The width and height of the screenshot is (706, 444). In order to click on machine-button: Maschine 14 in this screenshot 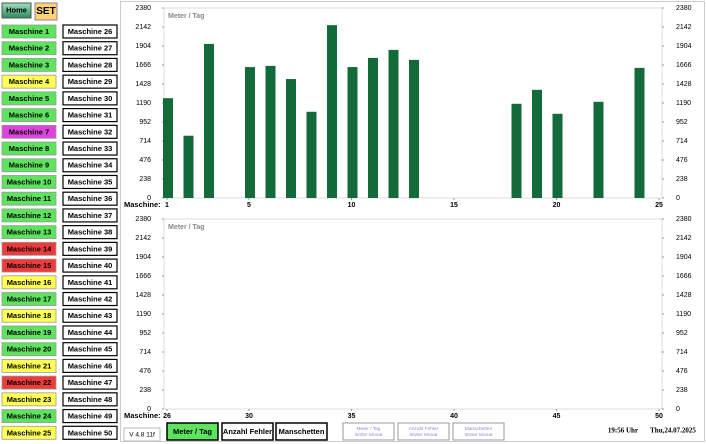, I will do `click(29, 248)`.